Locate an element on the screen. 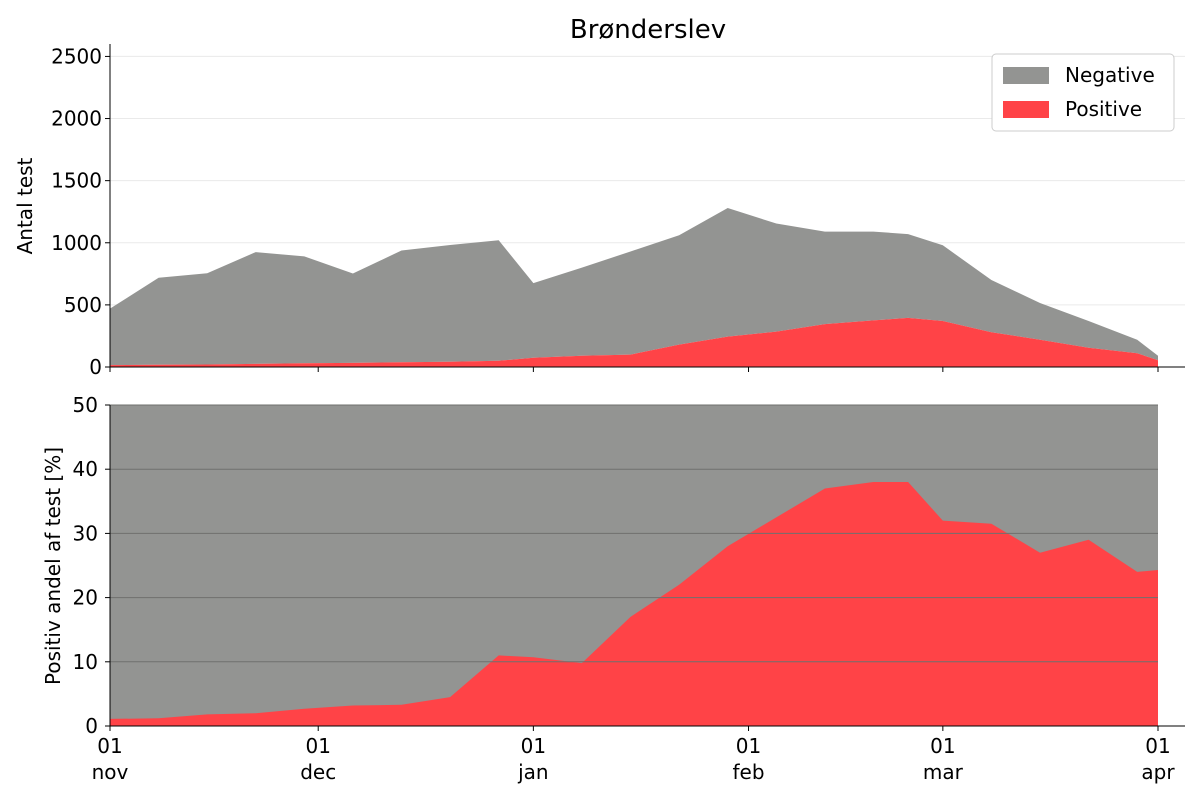 The height and width of the screenshot is (800, 1200). x-tick-label-month: apr is located at coordinates (1158, 772).